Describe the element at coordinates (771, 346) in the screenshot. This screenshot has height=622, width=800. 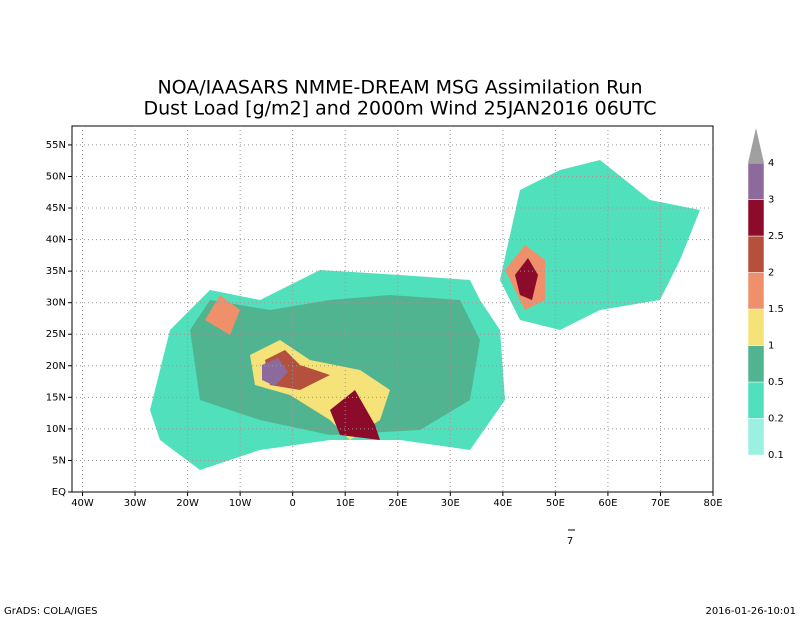
I see `colorbar-label: 1` at that location.